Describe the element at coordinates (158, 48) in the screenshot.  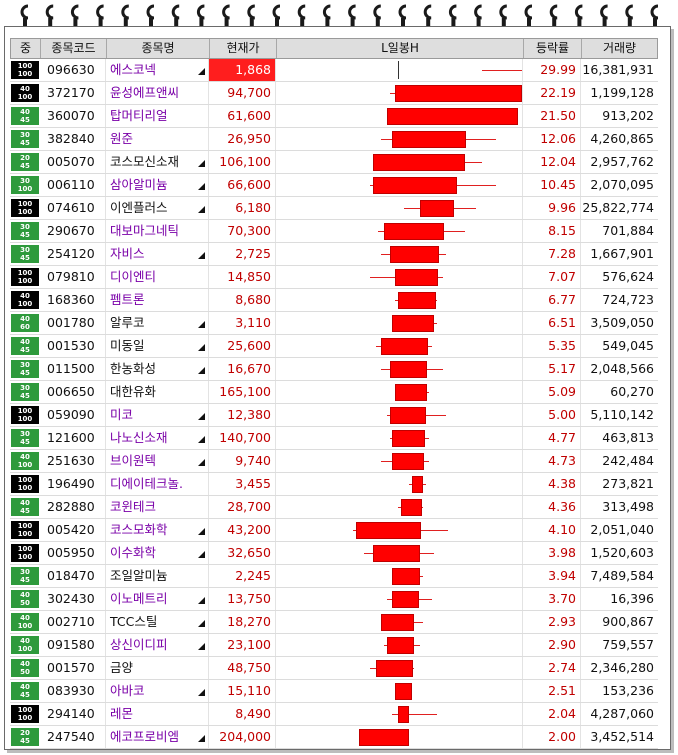
I see `header-name: 종목명` at that location.